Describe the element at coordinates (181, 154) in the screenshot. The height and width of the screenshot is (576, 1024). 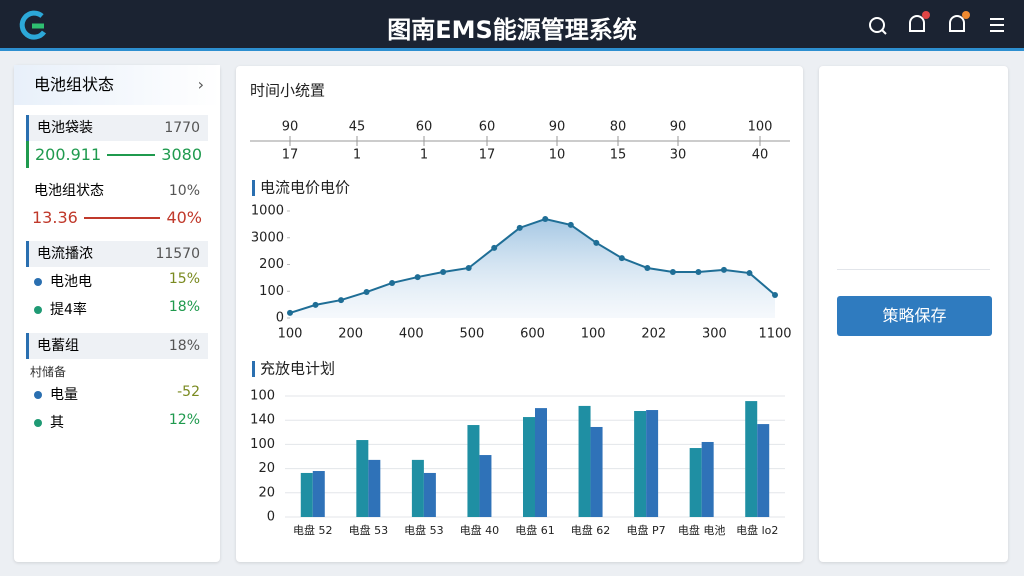
I see `metric-right: 3080` at that location.